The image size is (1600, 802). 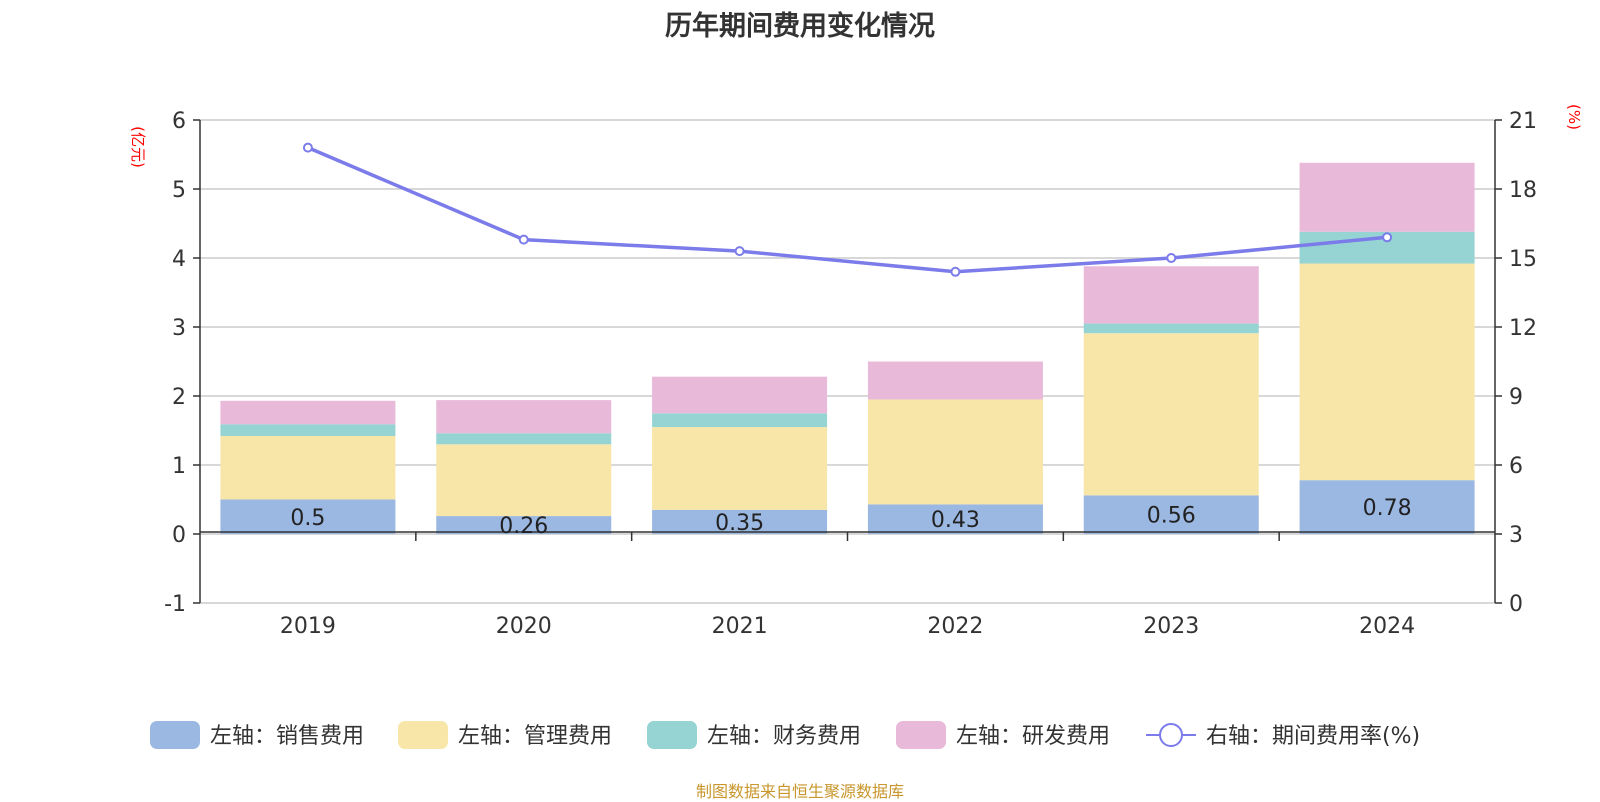 What do you see at coordinates (955, 626) in the screenshot?
I see `x-tick-label: 2022` at bounding box center [955, 626].